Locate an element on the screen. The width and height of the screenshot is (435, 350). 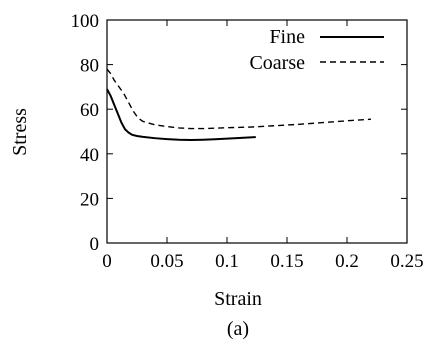
x-tick-label: 0.2 is located at coordinates (347, 261).